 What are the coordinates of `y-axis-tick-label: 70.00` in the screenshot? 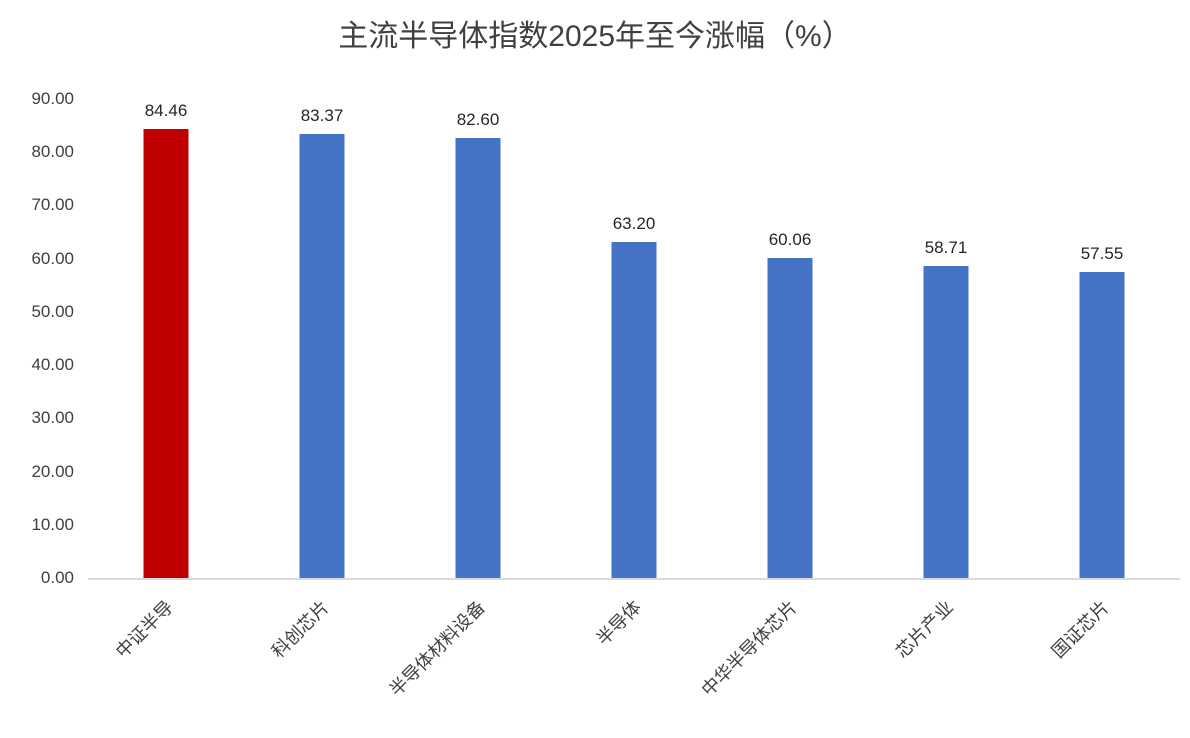 It's located at (52, 205).